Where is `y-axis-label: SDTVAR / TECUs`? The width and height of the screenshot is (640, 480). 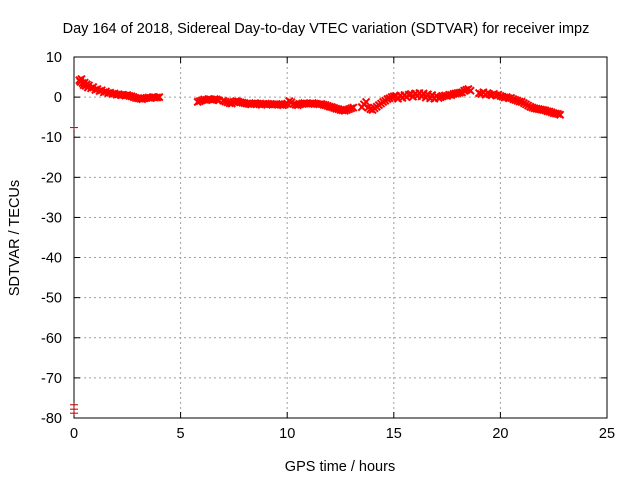 y-axis-label: SDTVAR / TECUs is located at coordinates (15, 238).